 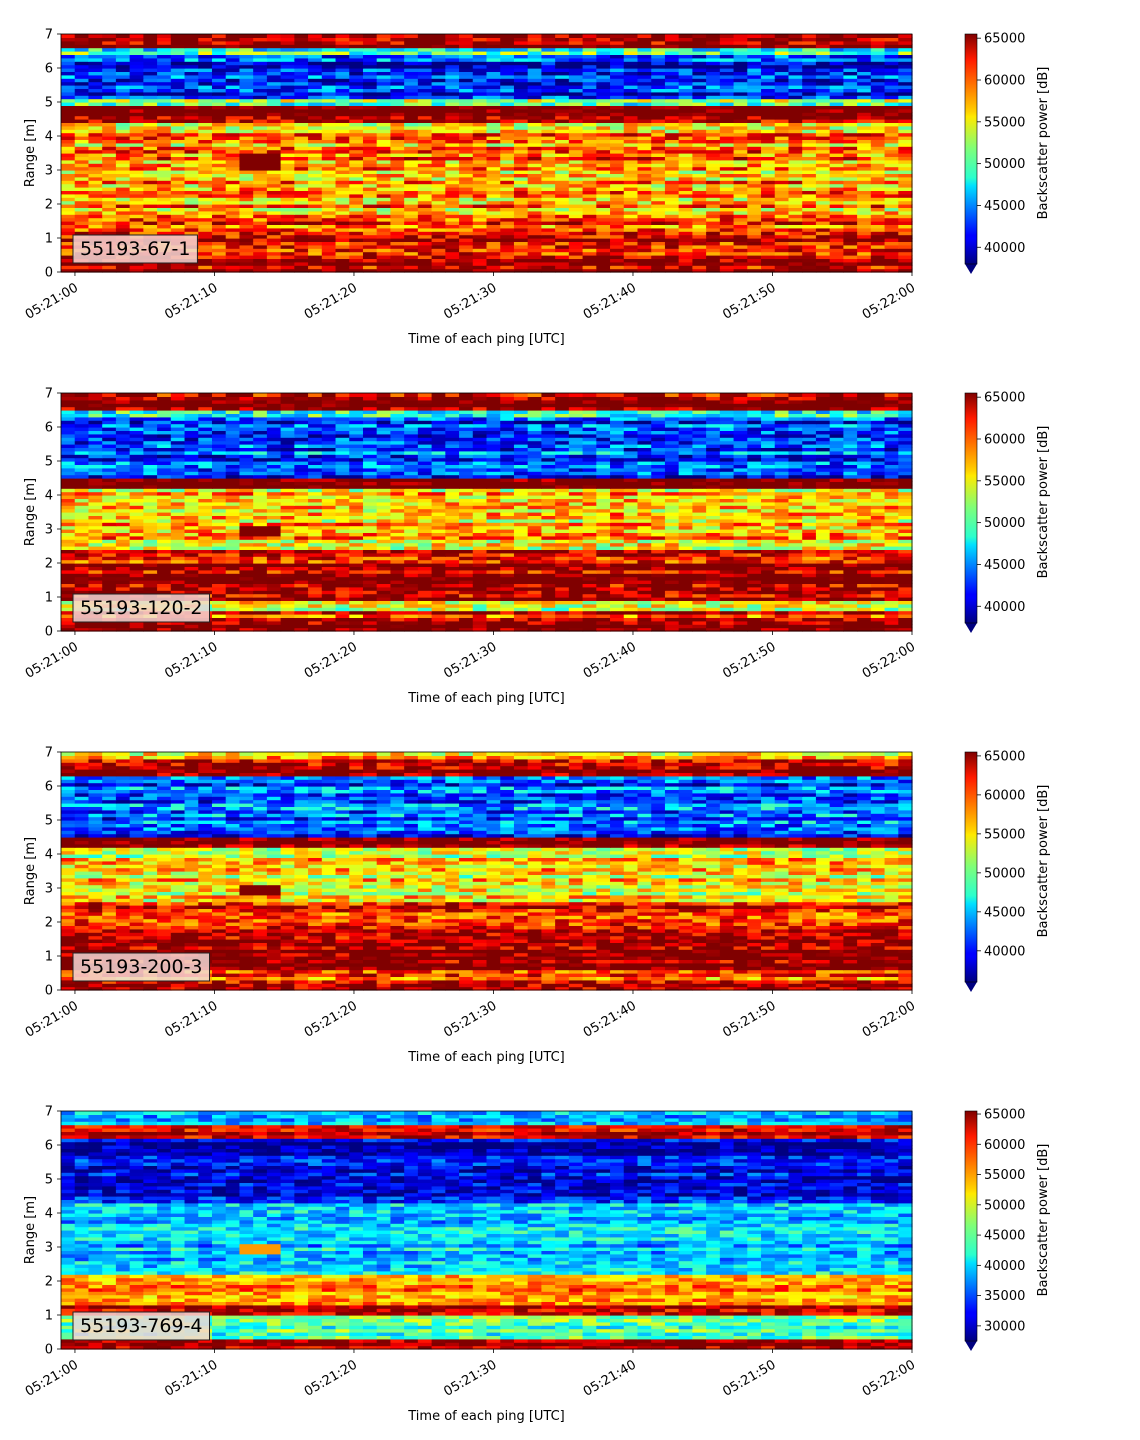 I want to click on y-tick-label: 5, so click(x=49, y=103).